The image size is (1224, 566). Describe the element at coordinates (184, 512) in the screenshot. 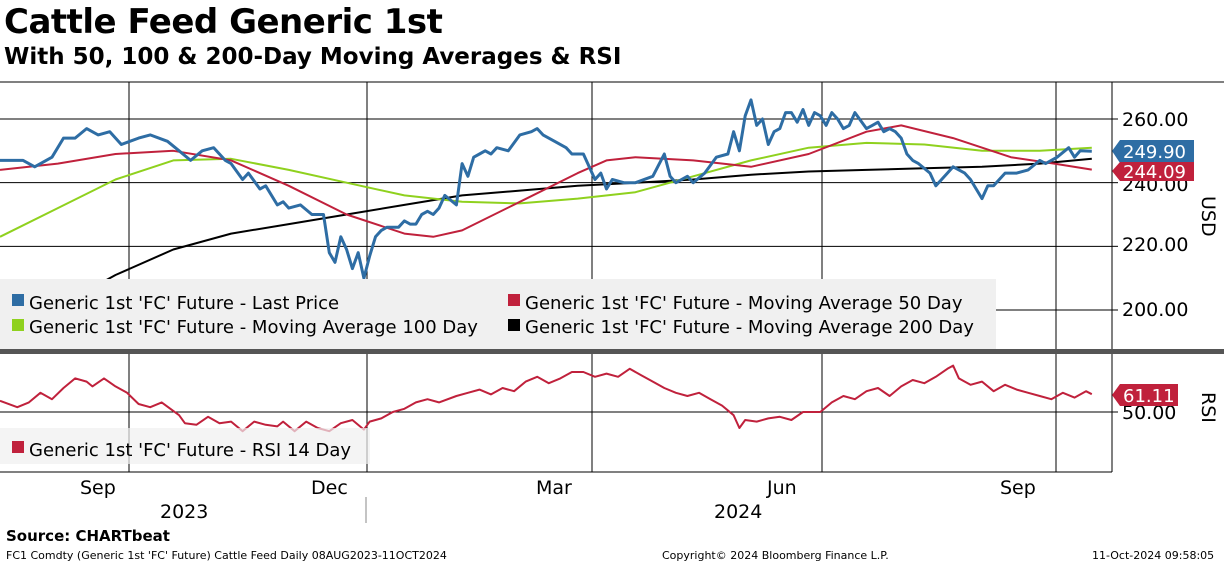

I see `x-label-year-2023: 2023` at that location.